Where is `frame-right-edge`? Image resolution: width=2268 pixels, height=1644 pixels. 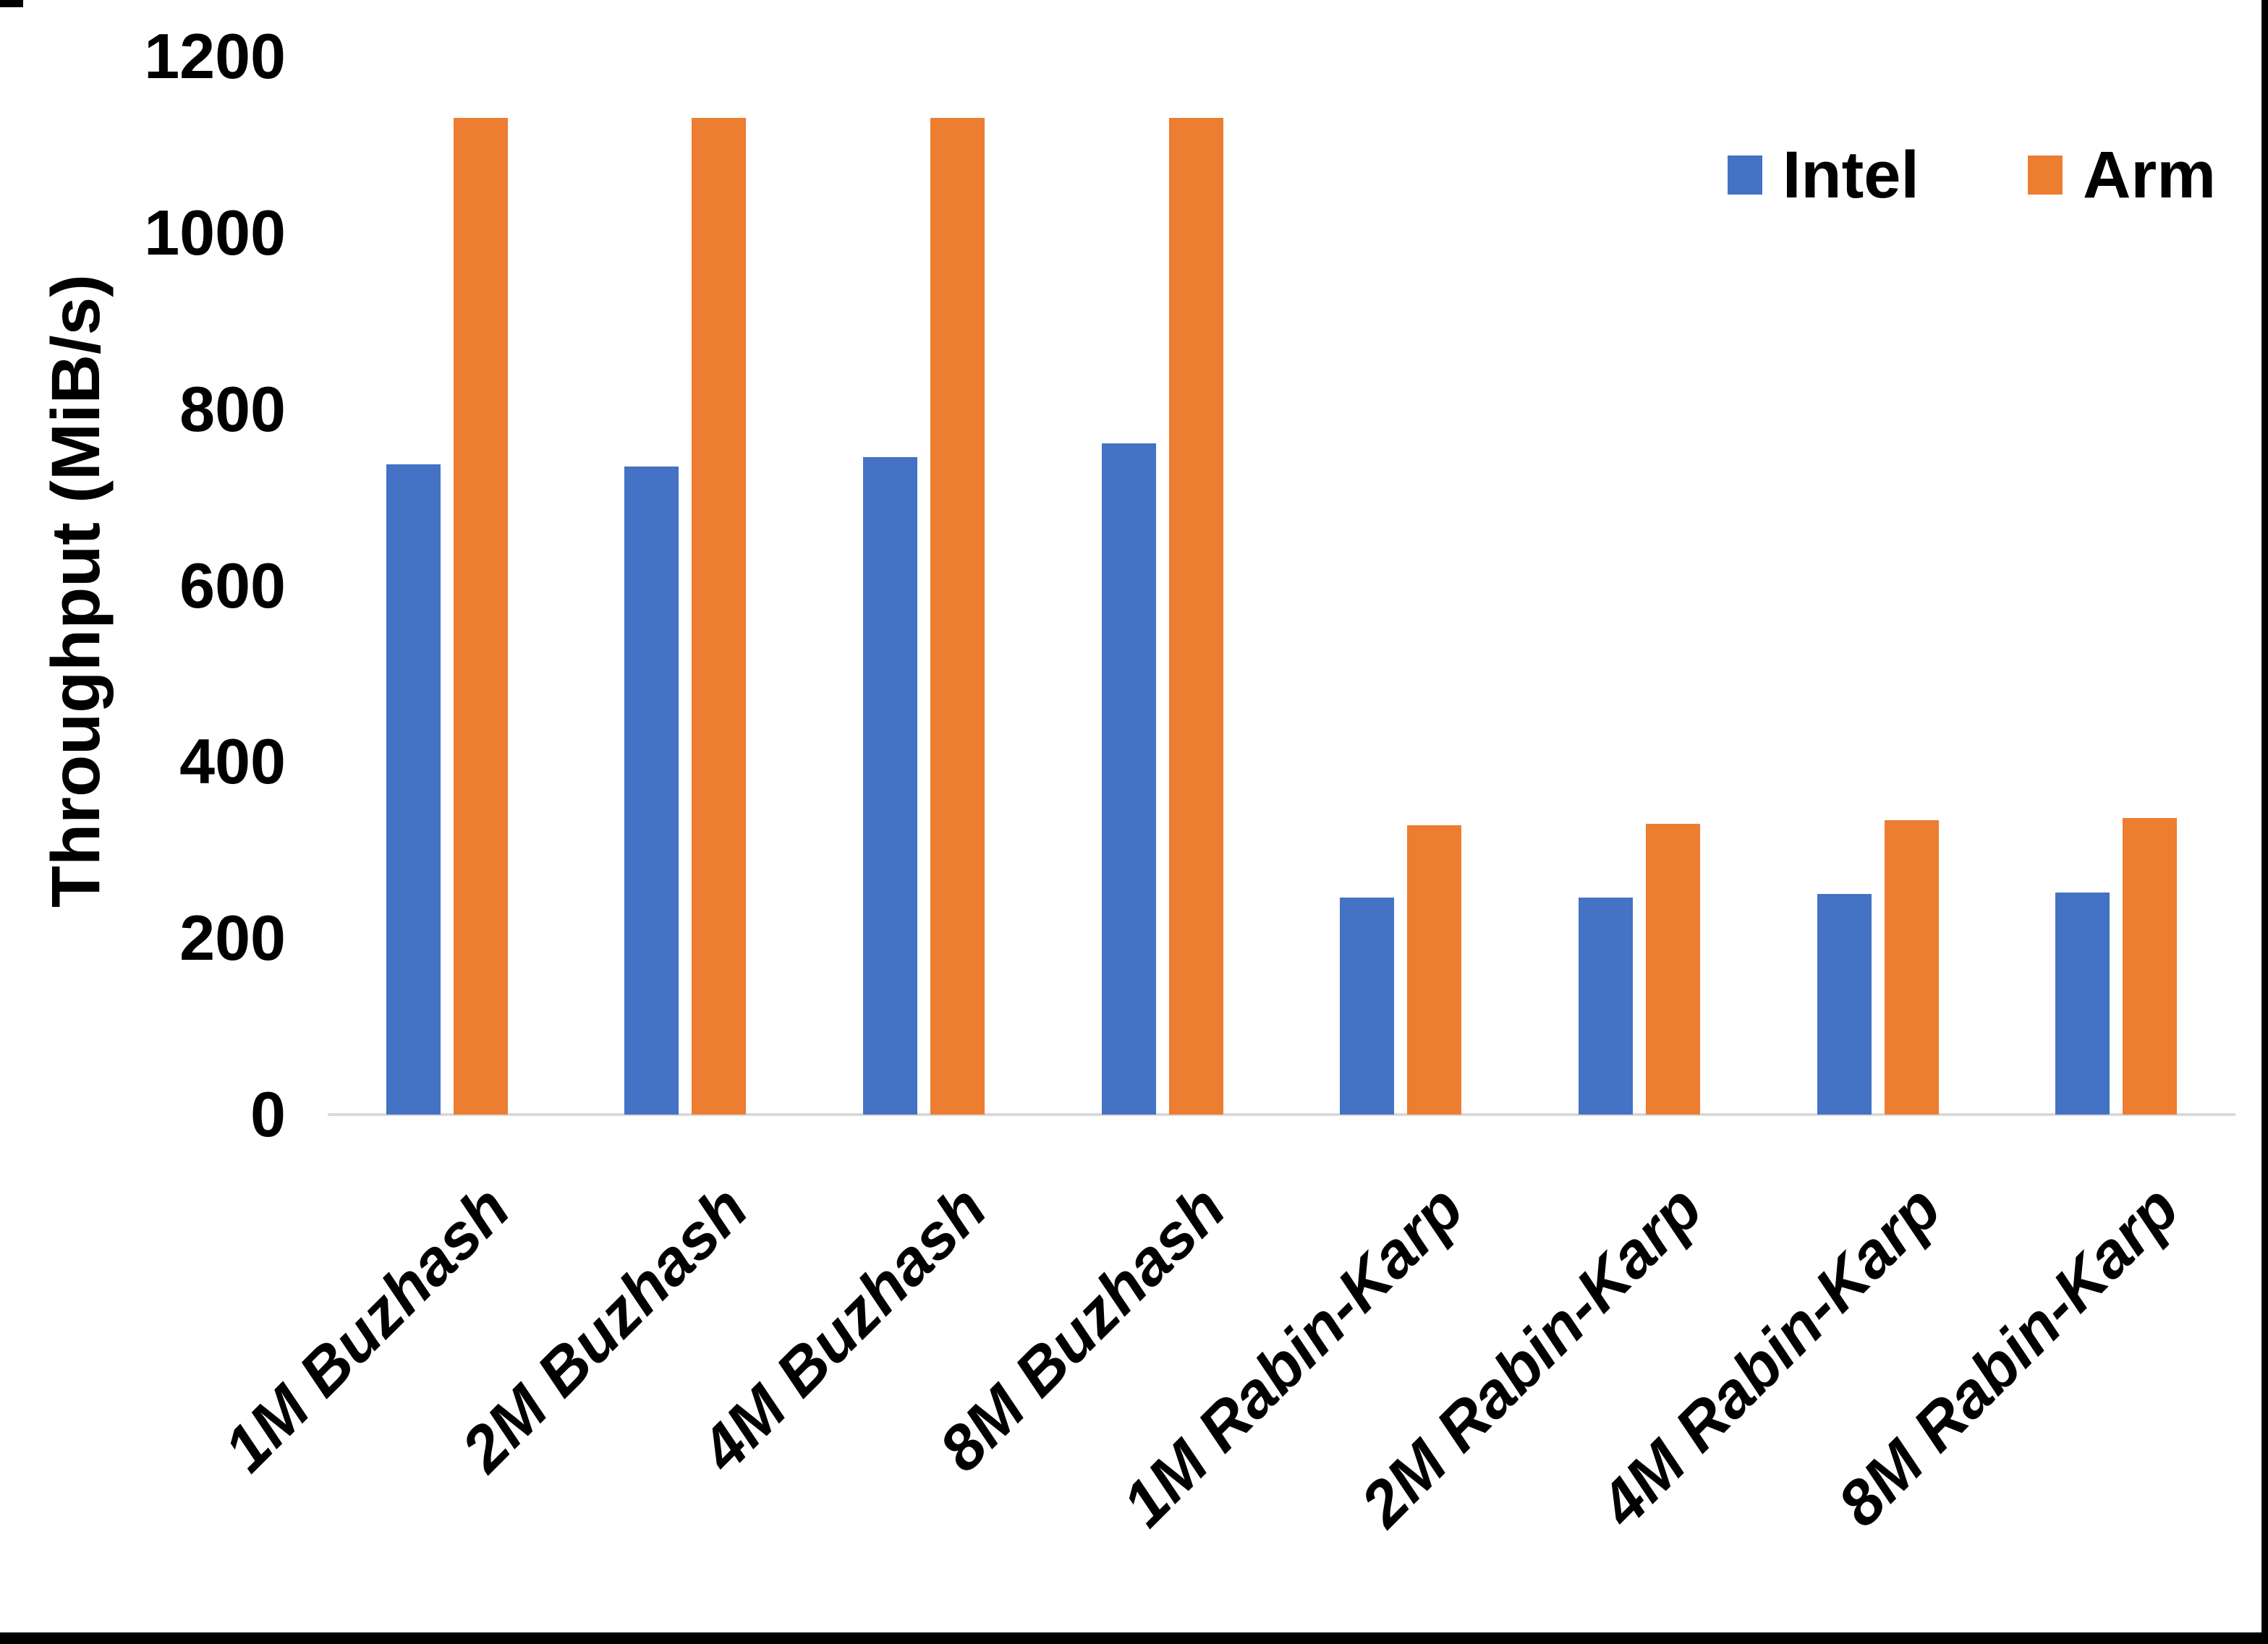 frame-right-edge is located at coordinates (2264, 822).